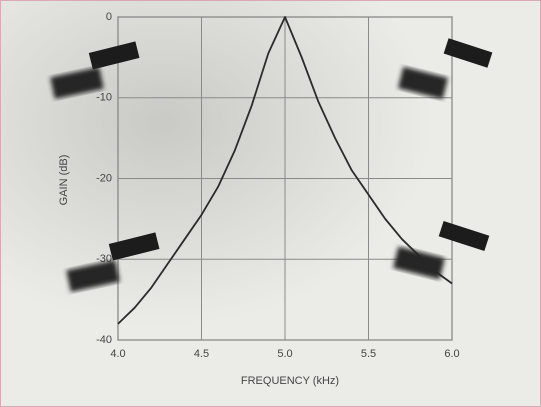  I want to click on x-tick-label: 5.5, so click(368, 354).